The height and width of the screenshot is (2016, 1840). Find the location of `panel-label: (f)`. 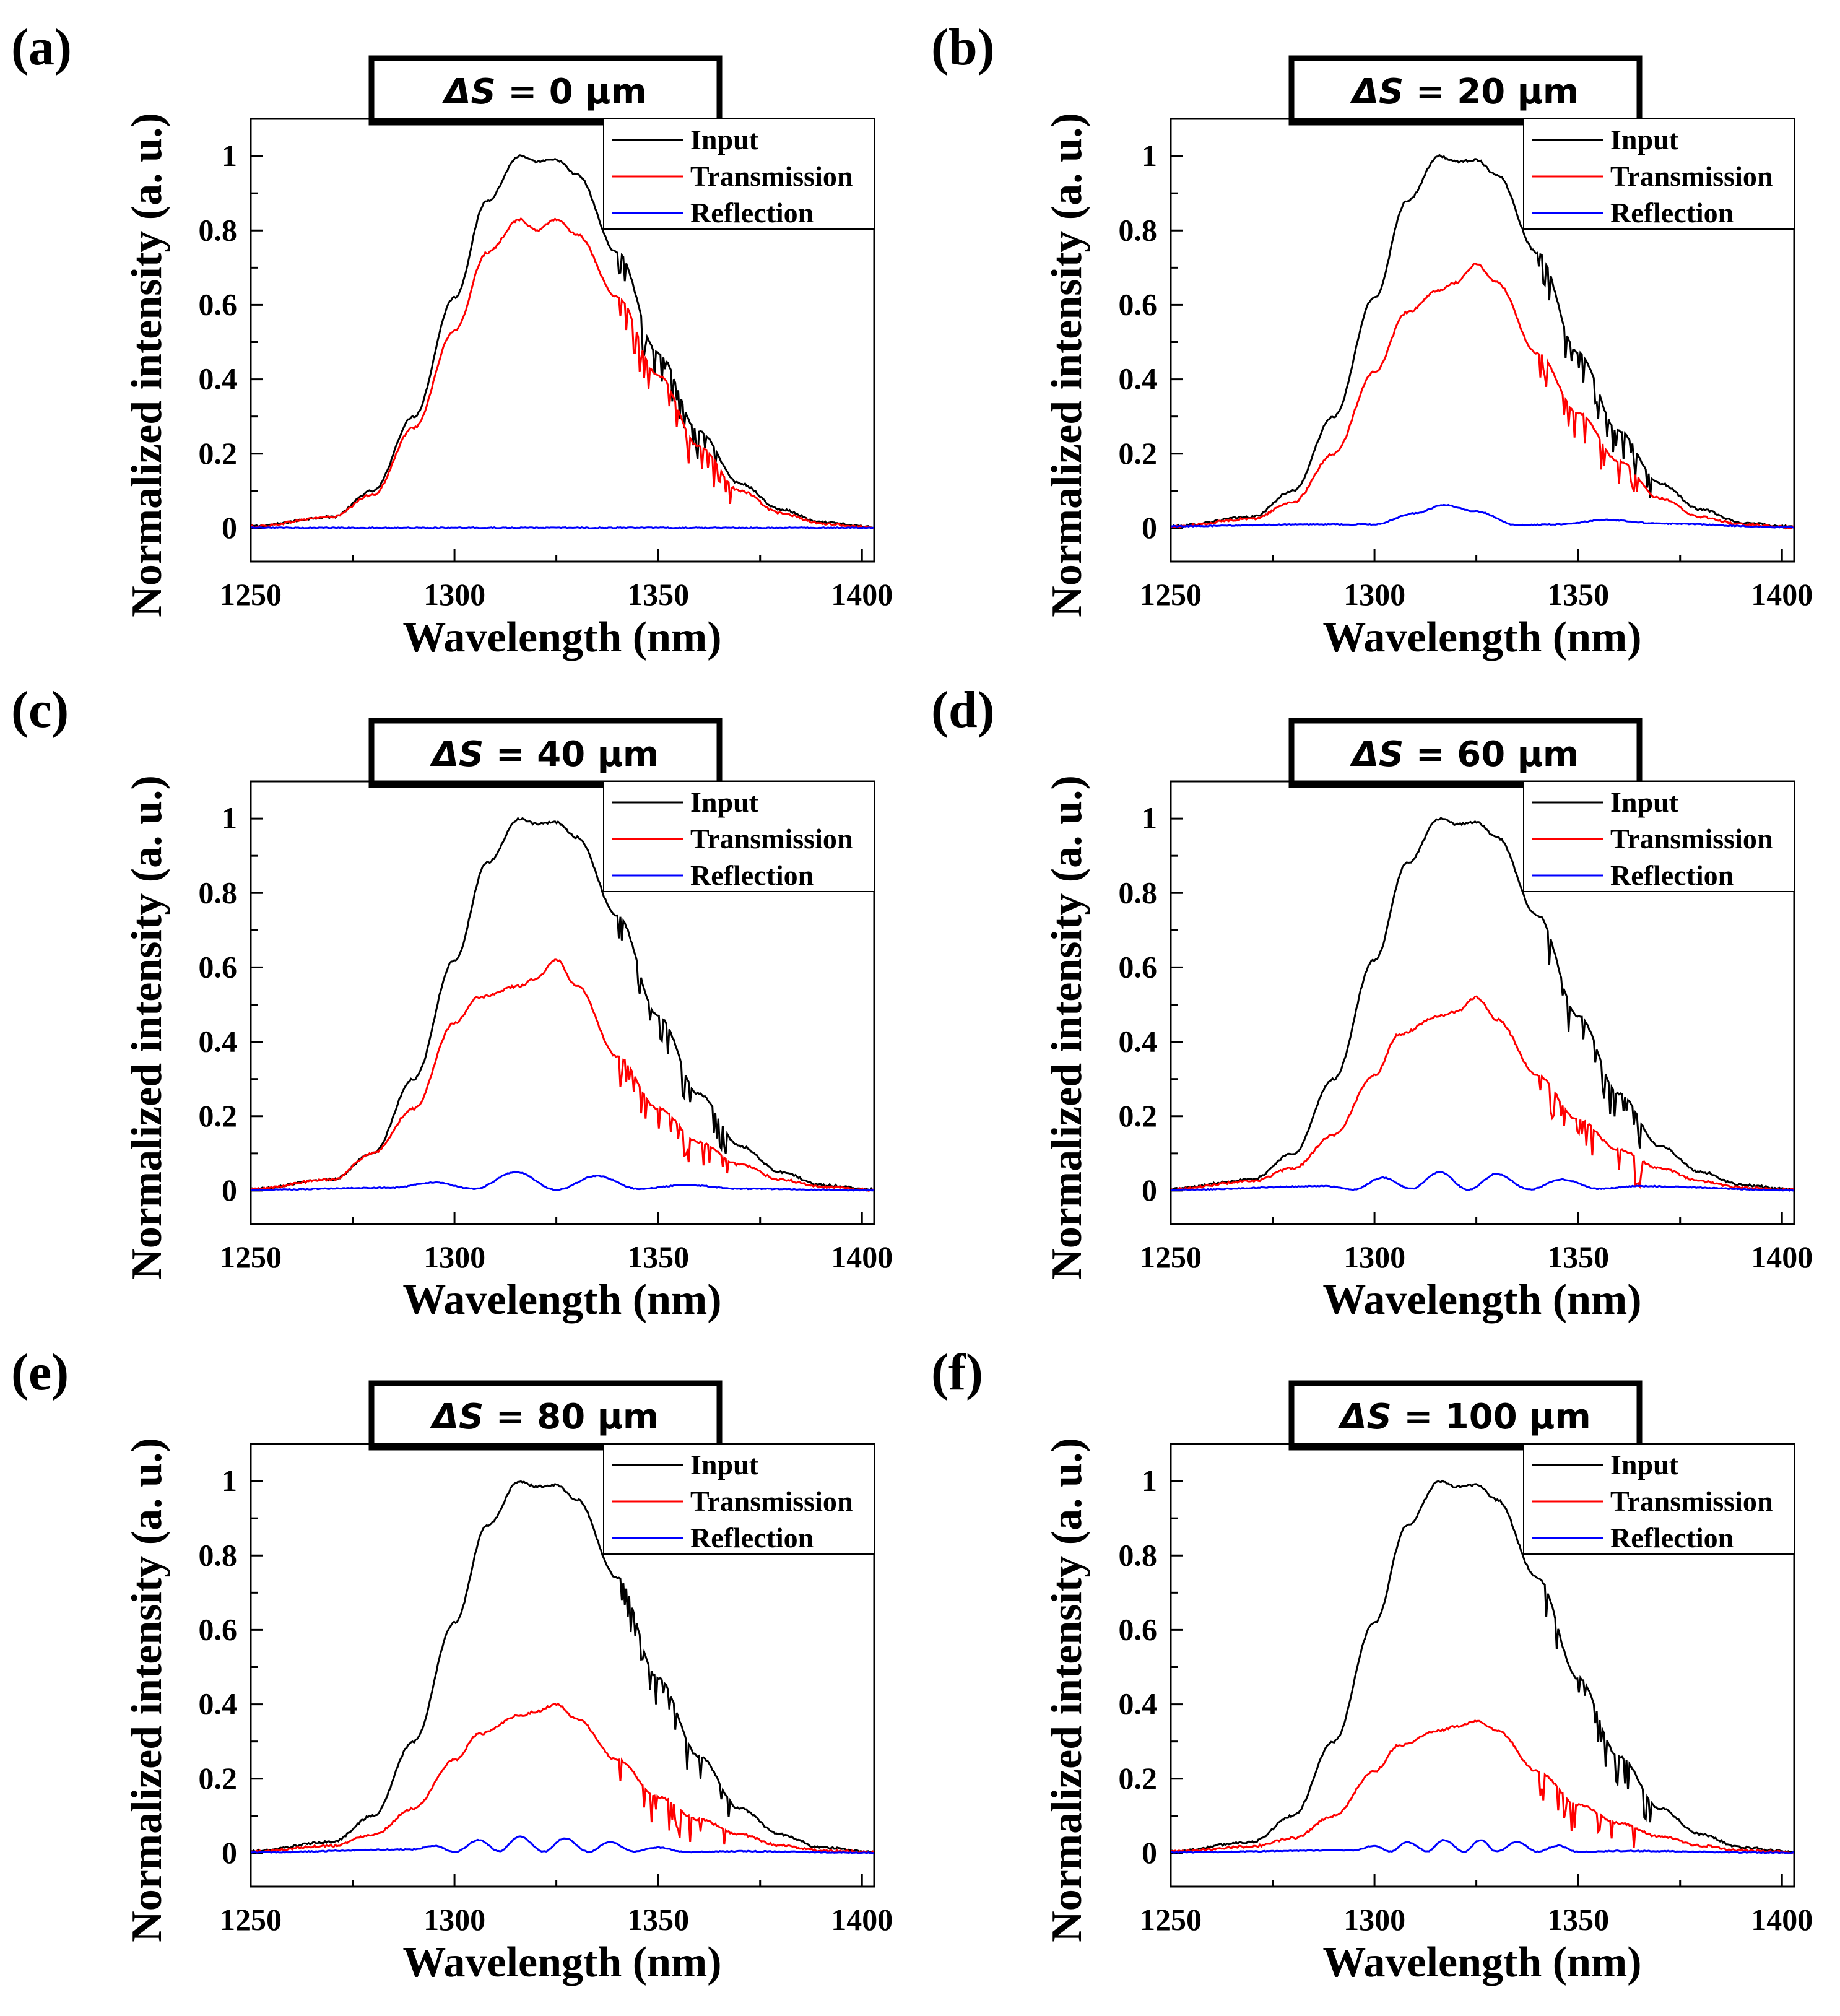

panel-label: (f) is located at coordinates (957, 1372).